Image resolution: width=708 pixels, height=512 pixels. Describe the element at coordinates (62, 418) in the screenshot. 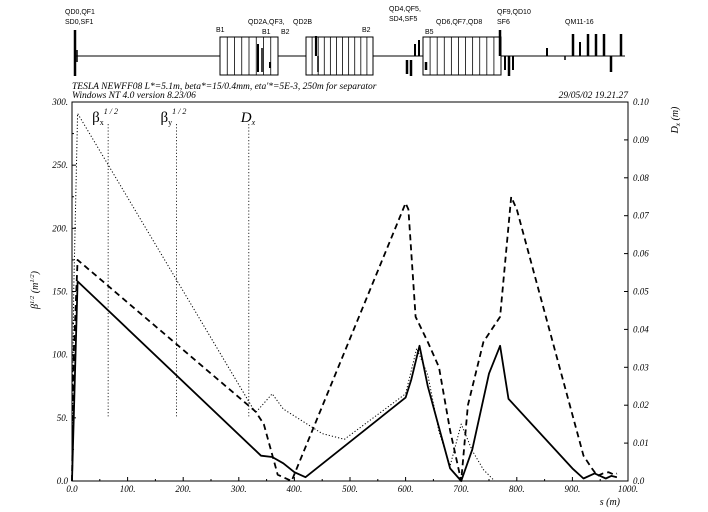

I see `y-left-tick-label: 50.` at that location.